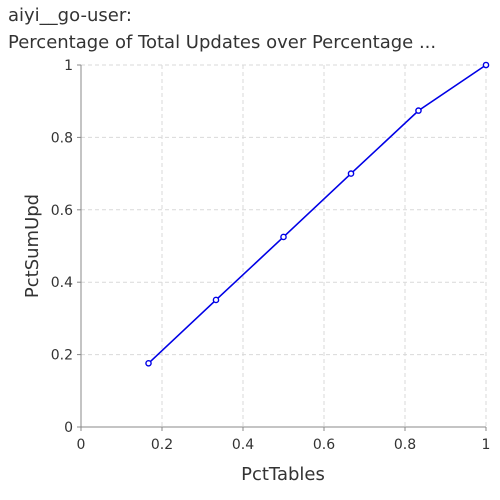 Image resolution: width=500 pixels, height=500 pixels. I want to click on x-tick-label: 0.8, so click(405, 445).